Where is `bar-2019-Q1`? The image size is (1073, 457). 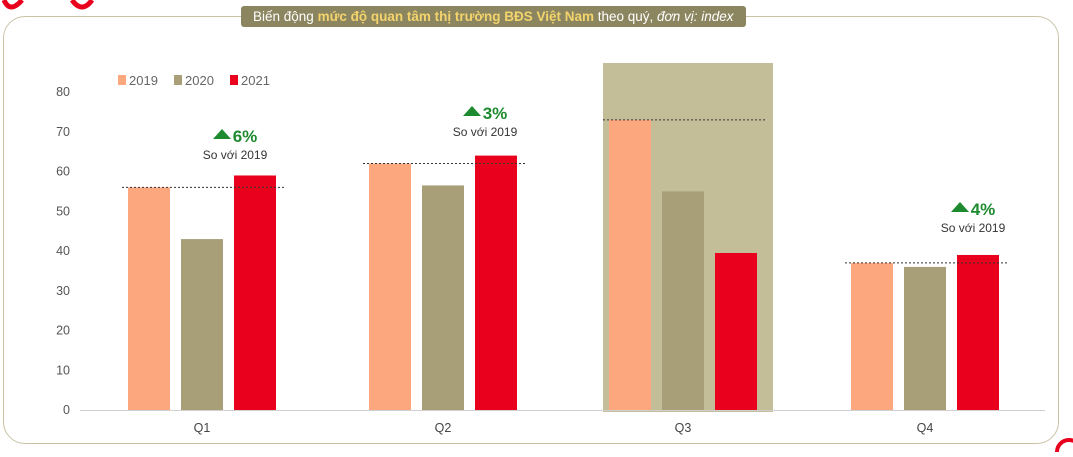 bar-2019-Q1 is located at coordinates (149, 298).